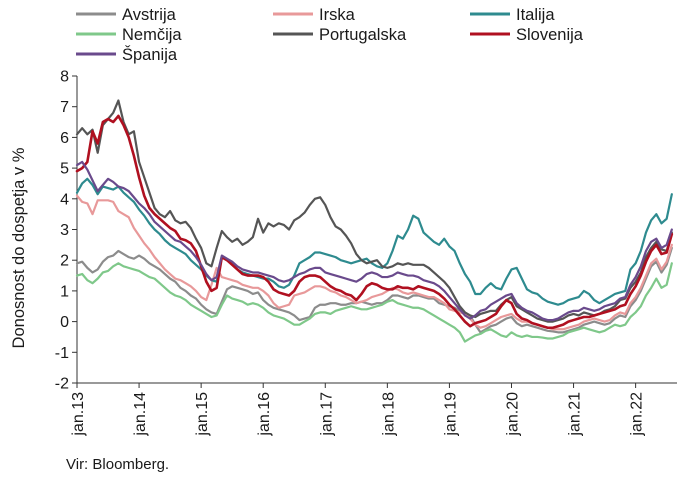  I want to click on legend-label: Irska, so click(337, 15).